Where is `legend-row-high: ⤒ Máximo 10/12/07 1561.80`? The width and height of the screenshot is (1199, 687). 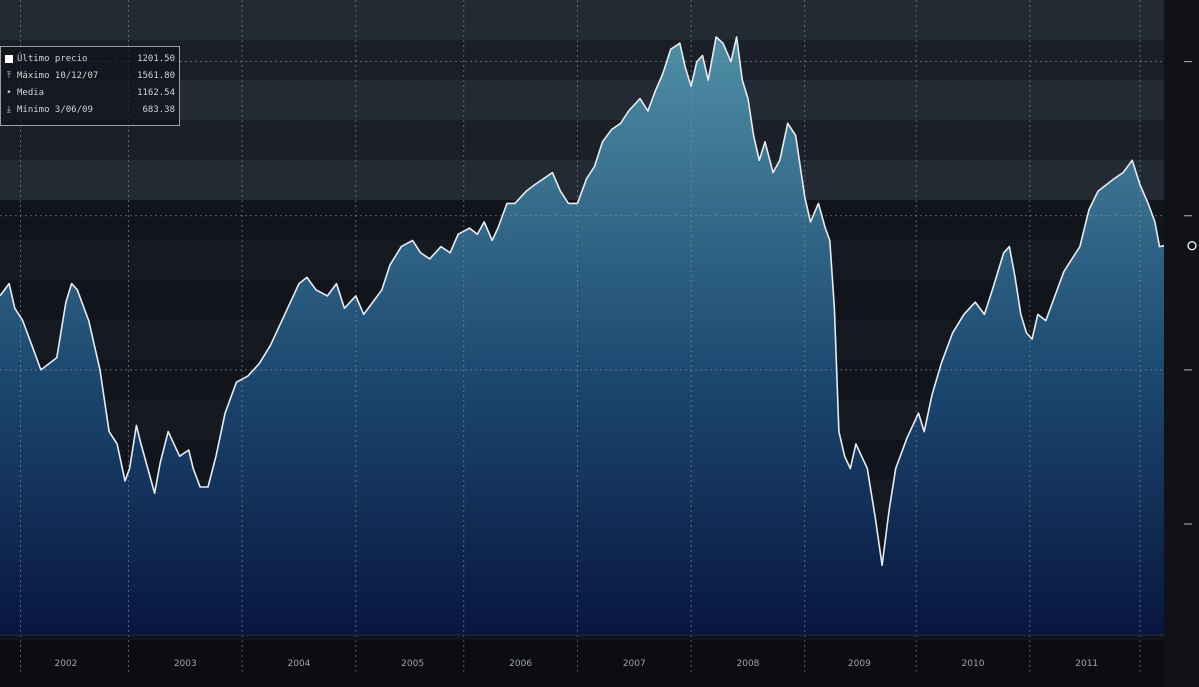
legend-row-high: ⤒ Máximo 10/12/07 1561.80 is located at coordinates (89, 76).